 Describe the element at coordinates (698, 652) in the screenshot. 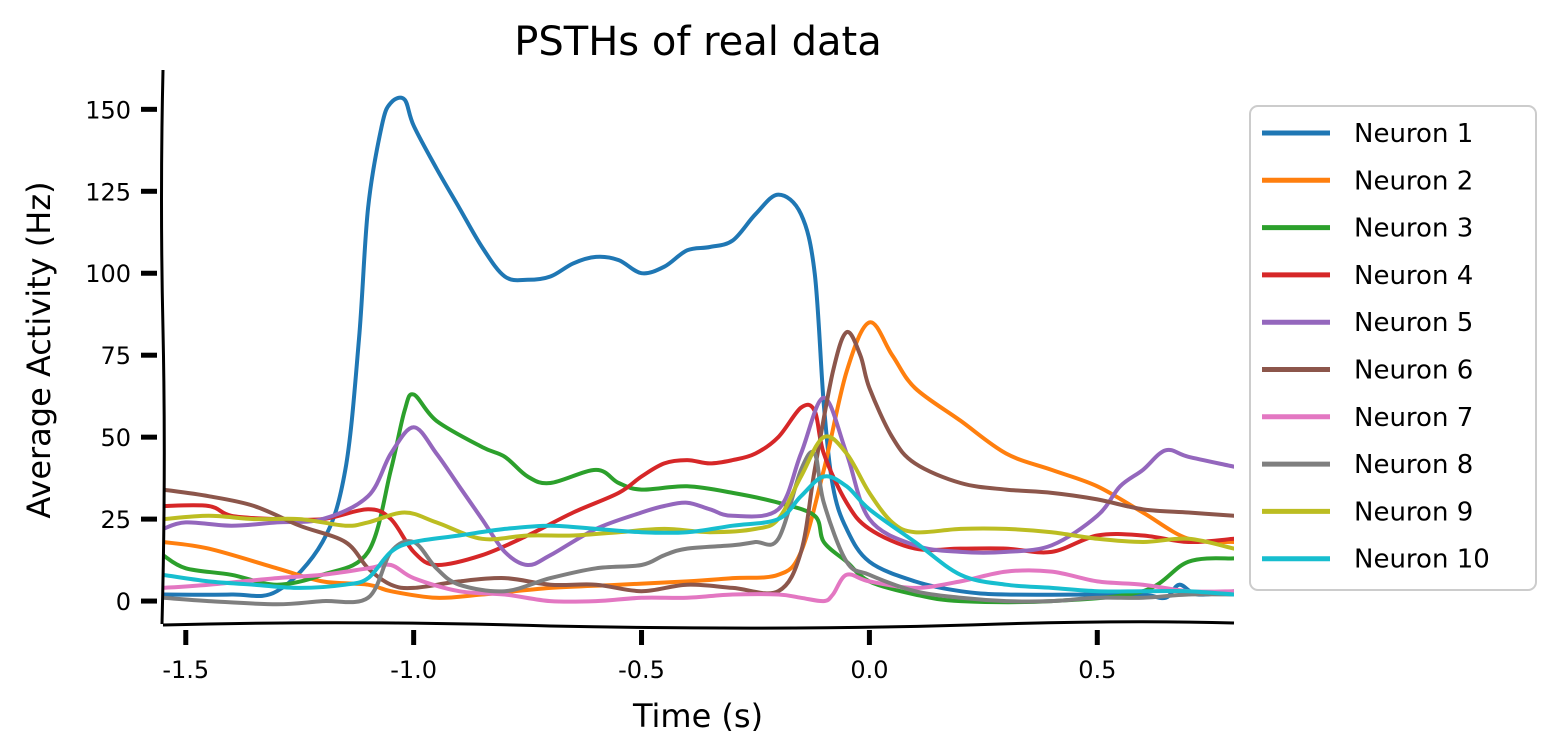

I see `x-axis: -1.5 -1.0 -0.5 0.0 0.5` at that location.